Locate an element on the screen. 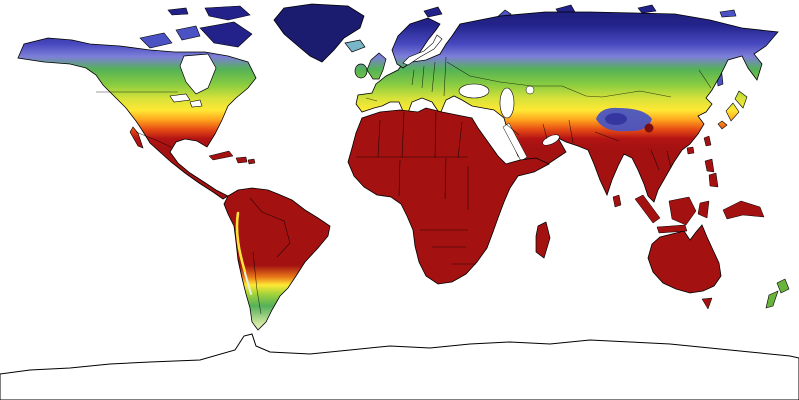  black-sea is located at coordinates (474, 91).